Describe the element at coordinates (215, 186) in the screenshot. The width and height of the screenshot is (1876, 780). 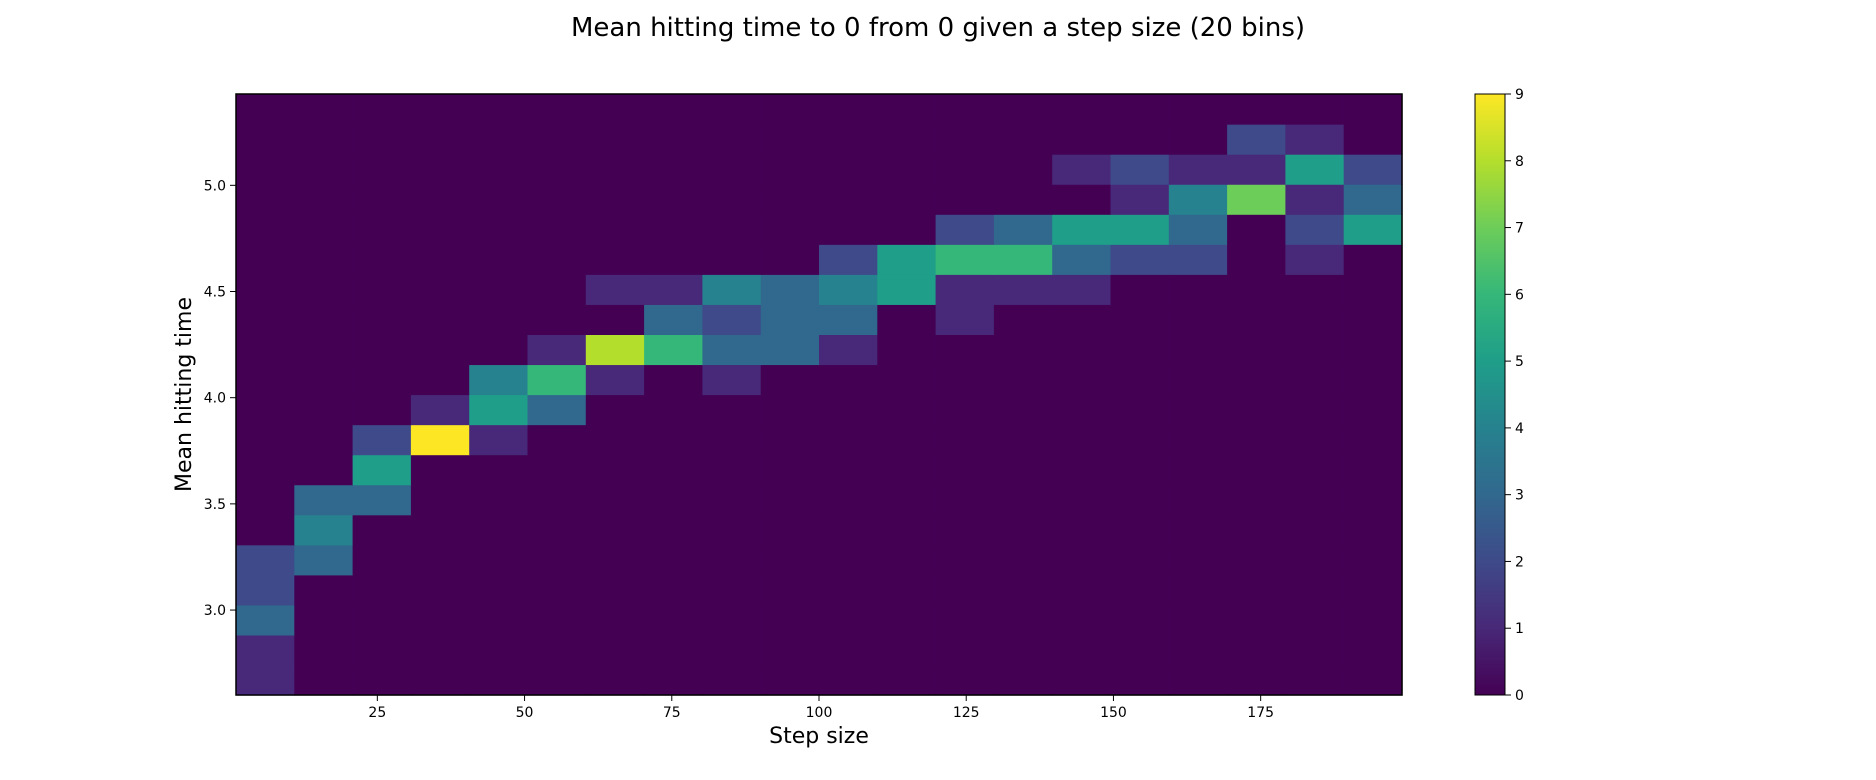
I see `y-tick-label: 5.0` at that location.